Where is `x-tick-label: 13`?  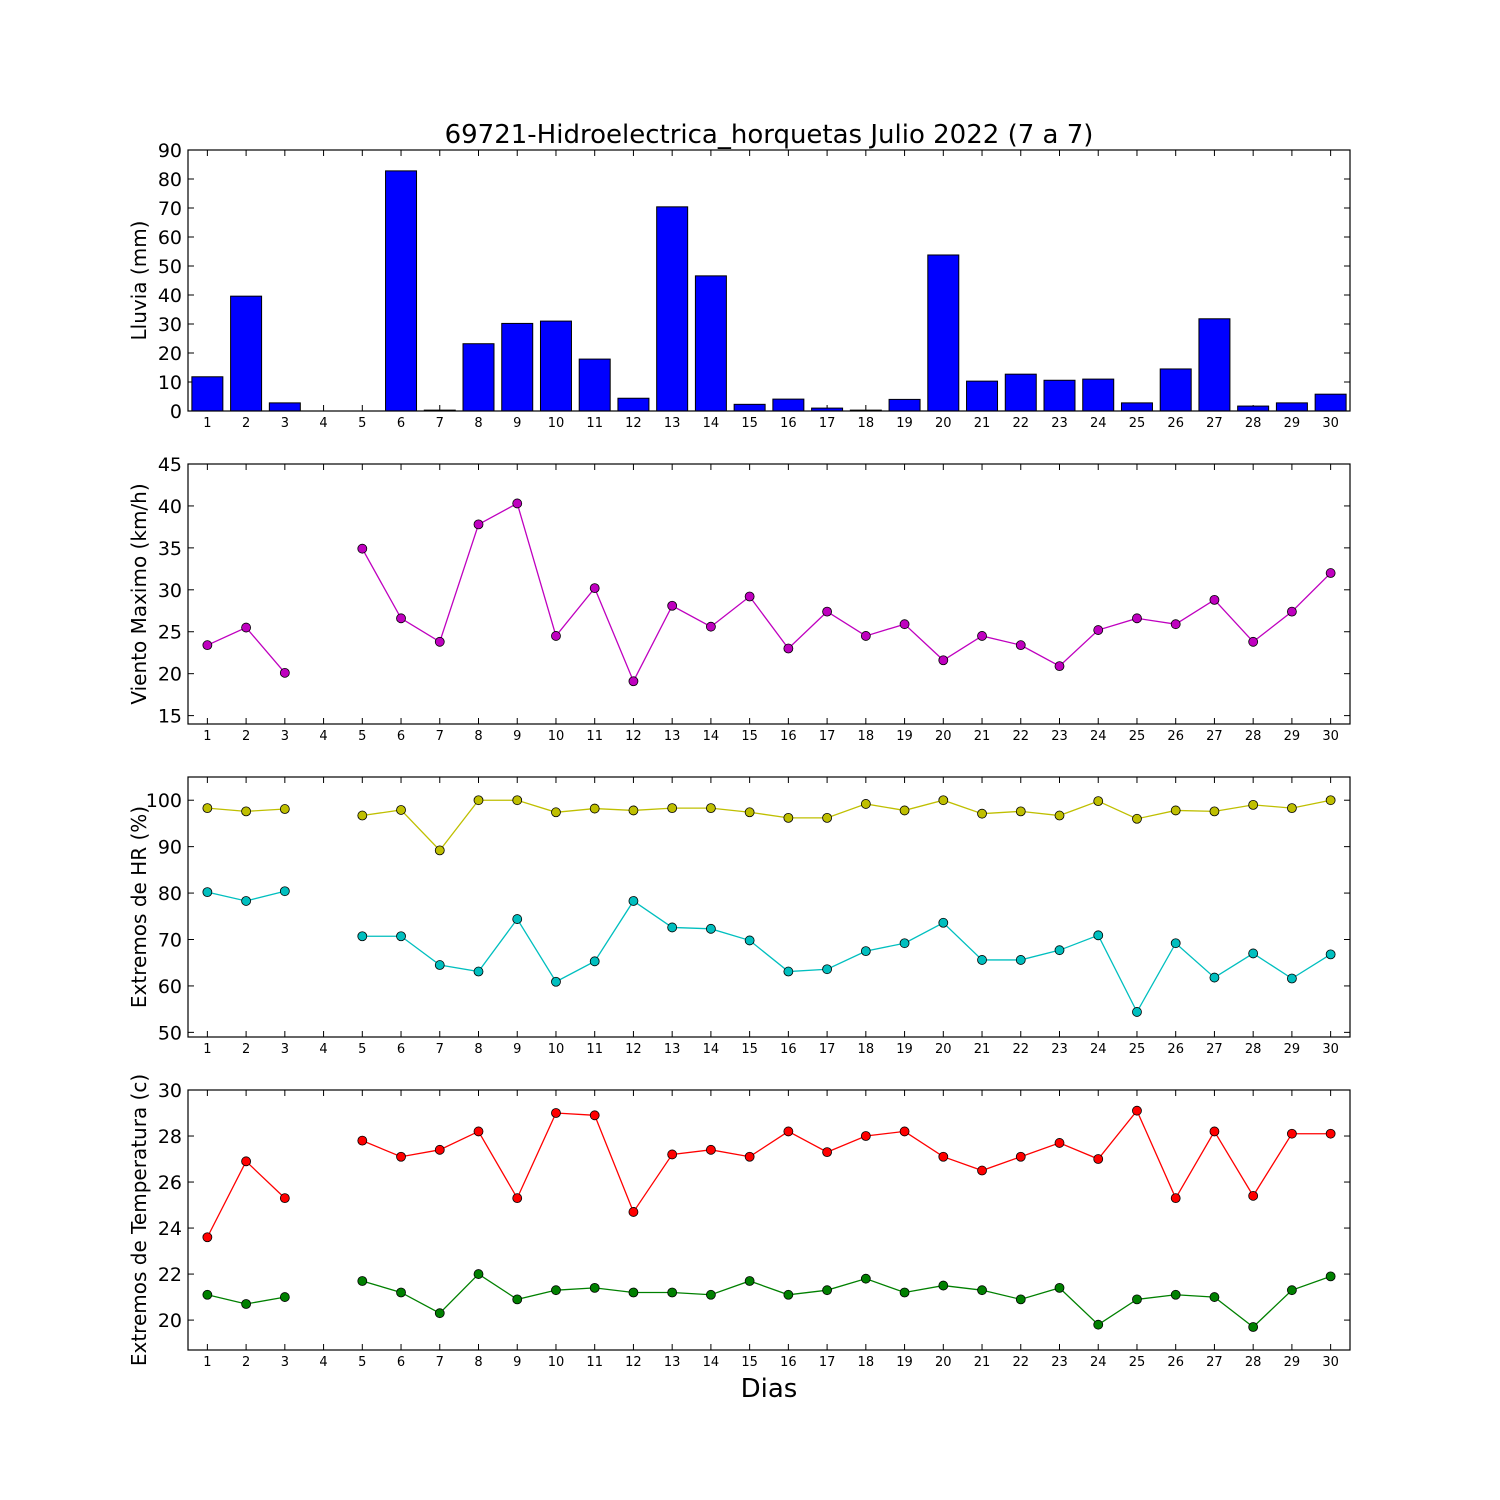
x-tick-label: 13 is located at coordinates (672, 423).